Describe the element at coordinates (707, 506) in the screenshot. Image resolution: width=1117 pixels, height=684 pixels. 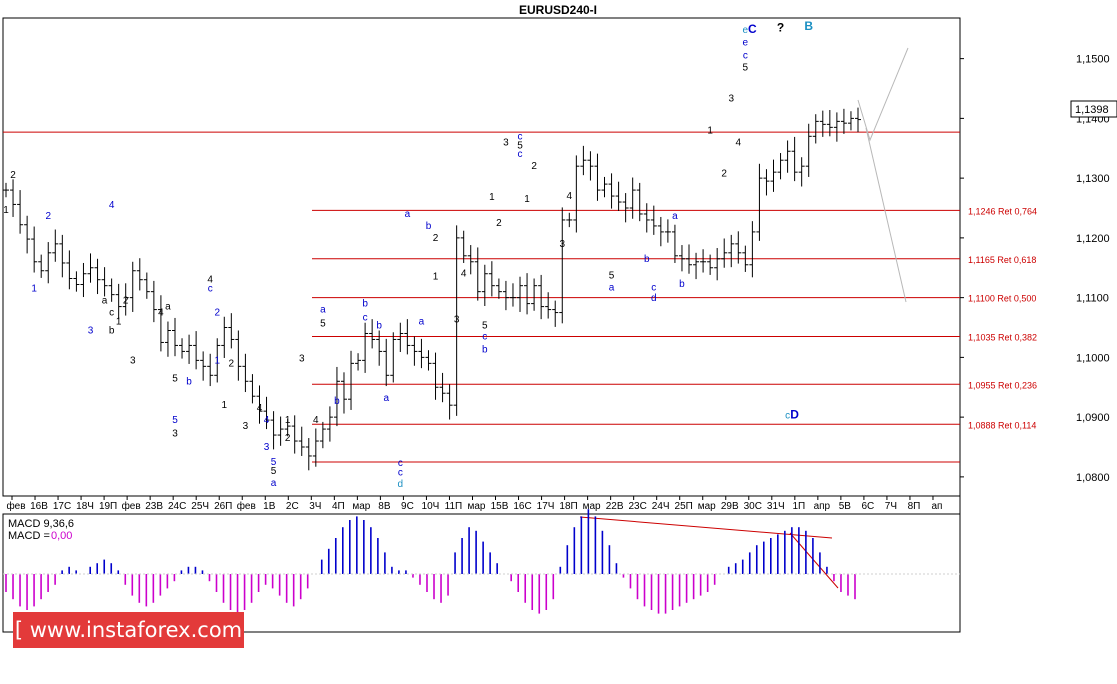
I see `x-tick-label: мар` at that location.